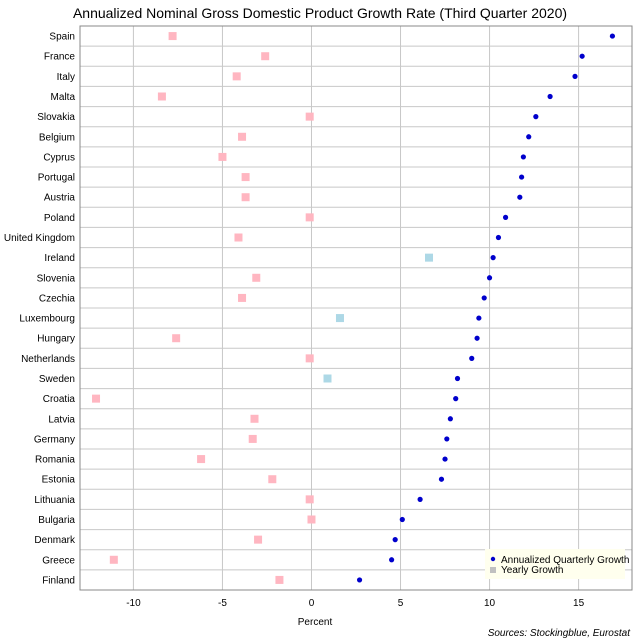 This screenshot has width=640, height=640. I want to click on legend-yearly-label: Yearly Growth, so click(532, 570).